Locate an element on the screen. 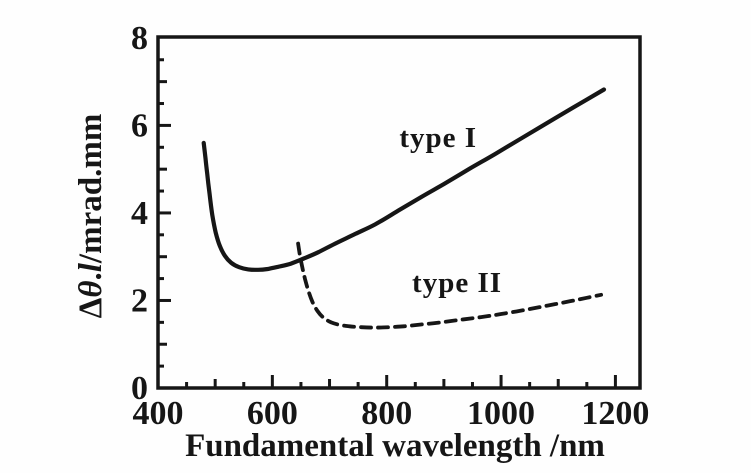 Image resolution: width=751 pixels, height=473 pixels. x-tick-label-400: 400 is located at coordinates (158, 413).